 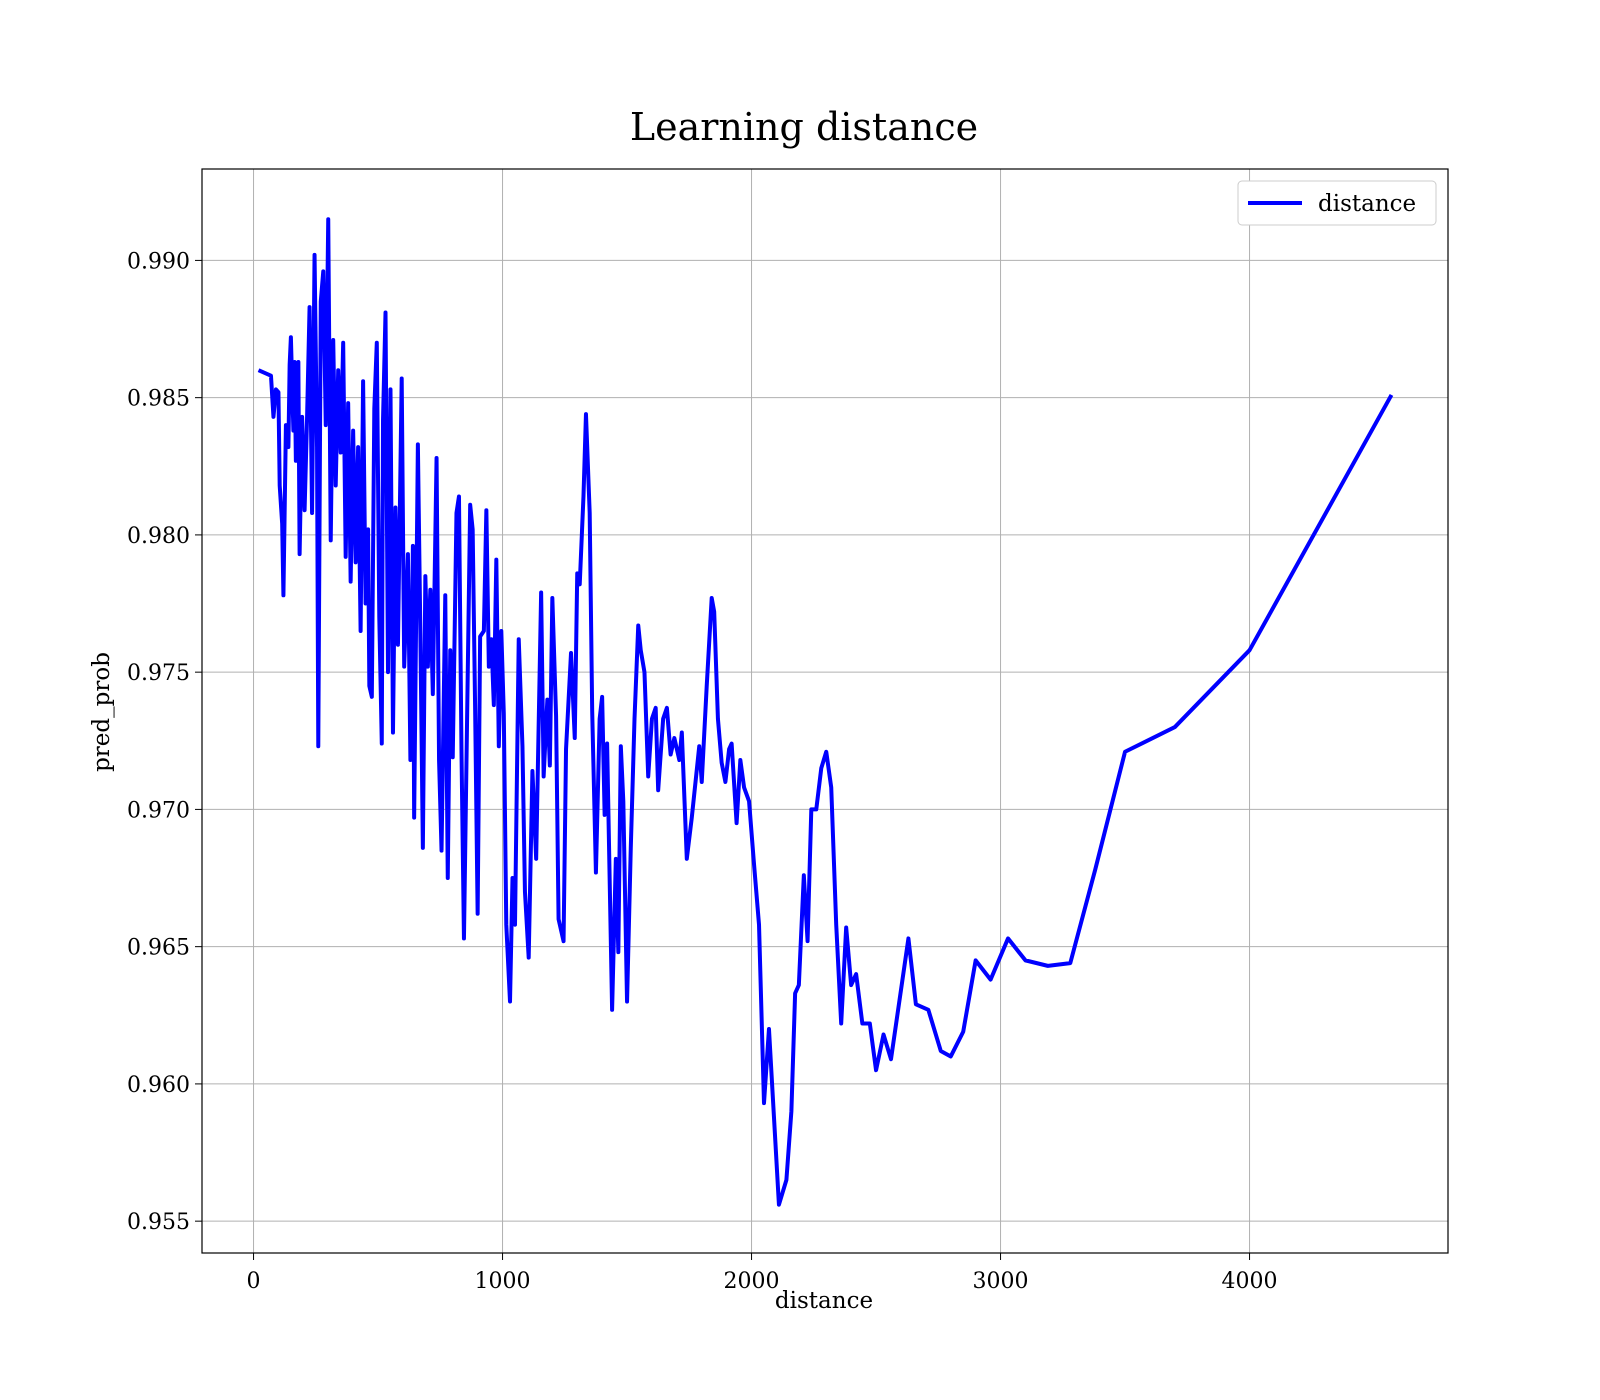 What do you see at coordinates (158, 948) in the screenshot?
I see `y-tick-label: 0.965` at bounding box center [158, 948].